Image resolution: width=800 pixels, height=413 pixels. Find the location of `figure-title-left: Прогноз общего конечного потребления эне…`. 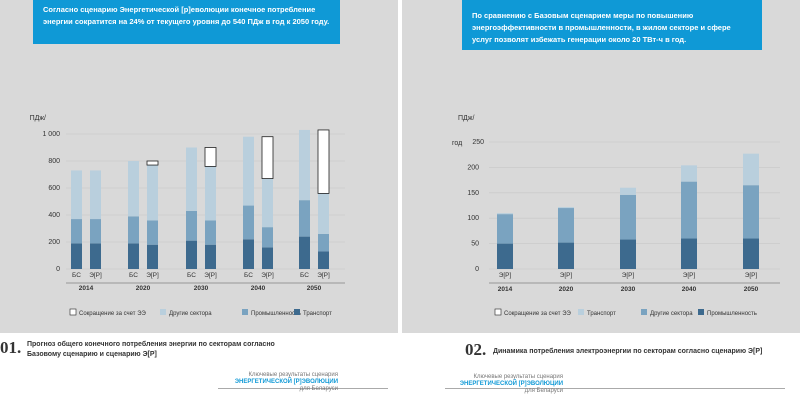

figure-title-left: Прогноз общего конечного потребления эне… is located at coordinates (151, 349).